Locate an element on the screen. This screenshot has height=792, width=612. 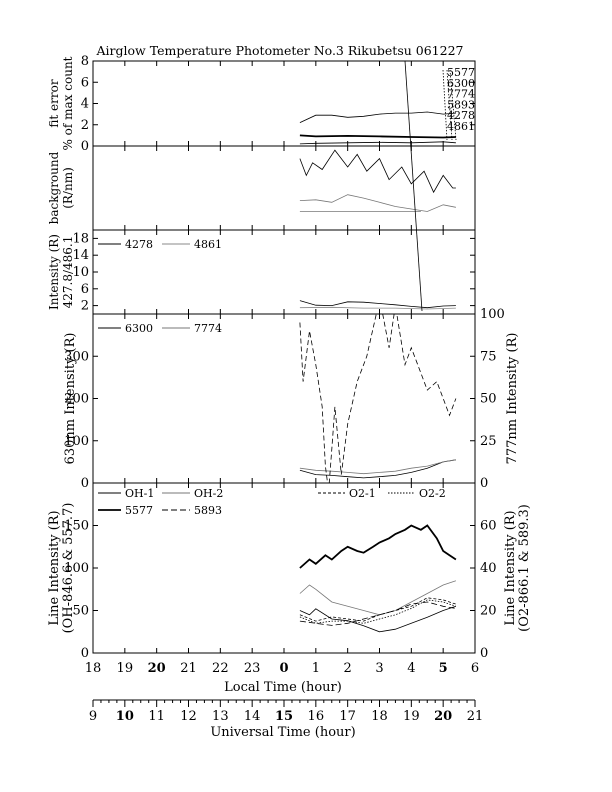
local-time-tick-label: 23 is located at coordinates (252, 668).